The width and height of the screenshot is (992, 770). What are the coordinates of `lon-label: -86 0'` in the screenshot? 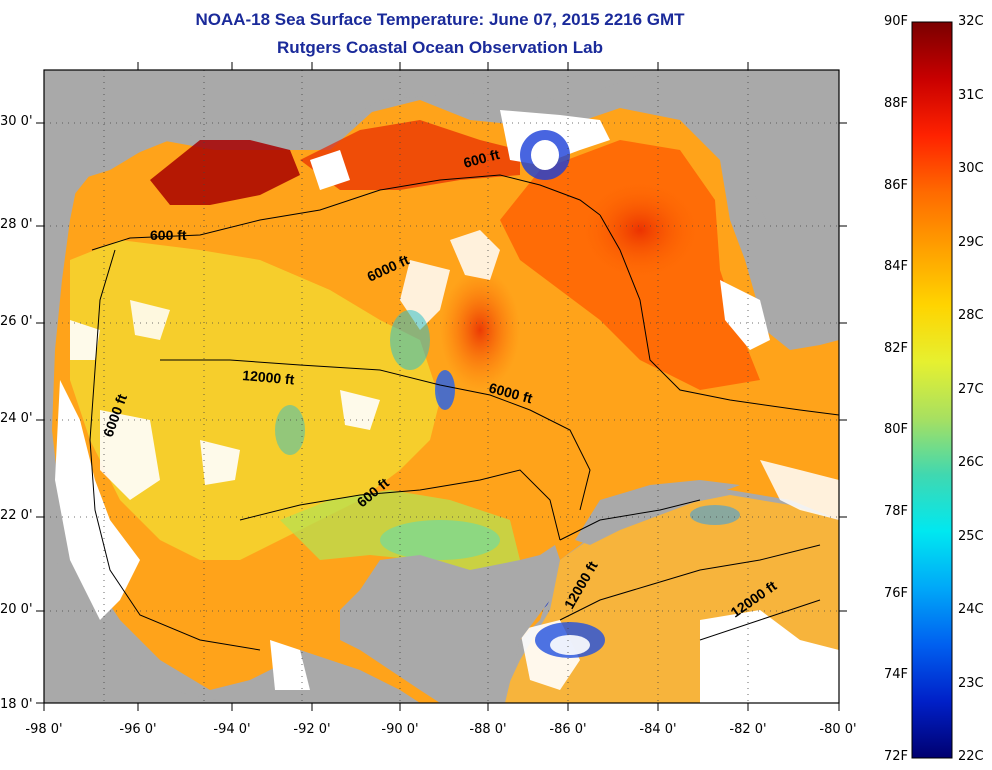 It's located at (568, 729).